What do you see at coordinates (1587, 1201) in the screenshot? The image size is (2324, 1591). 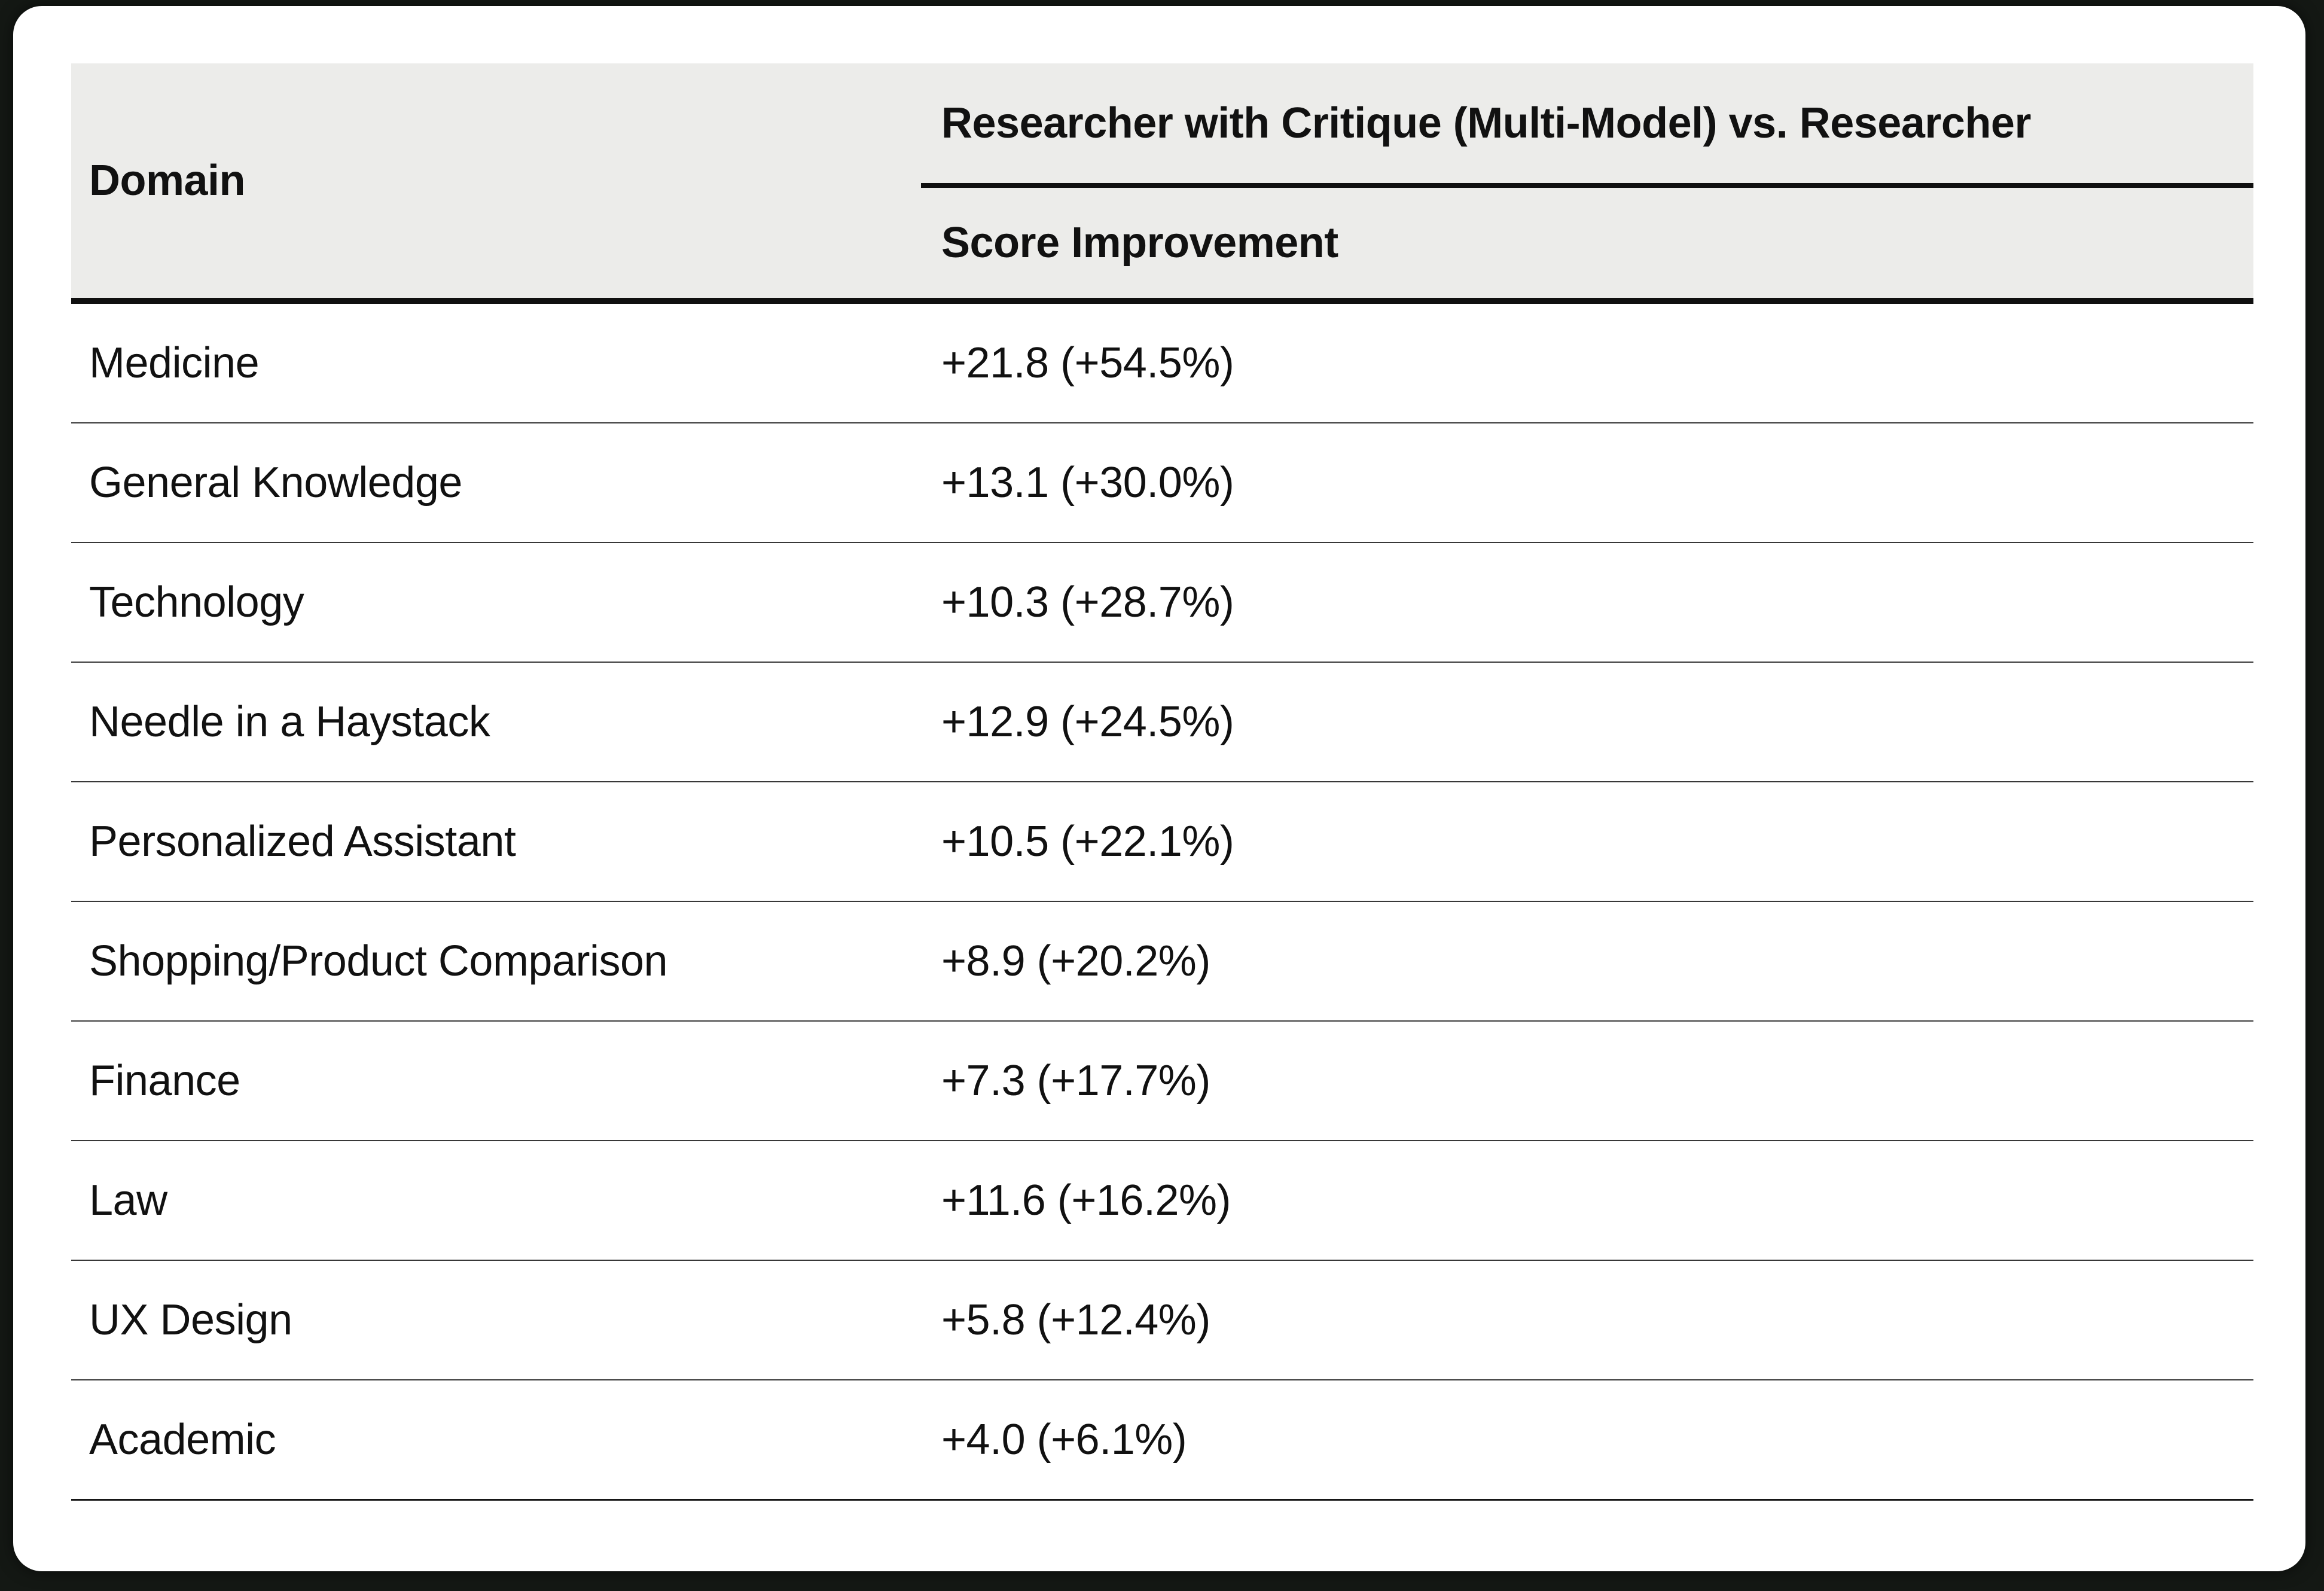 I see `improvement-cell: +11.6 (+16.2%)` at bounding box center [1587, 1201].